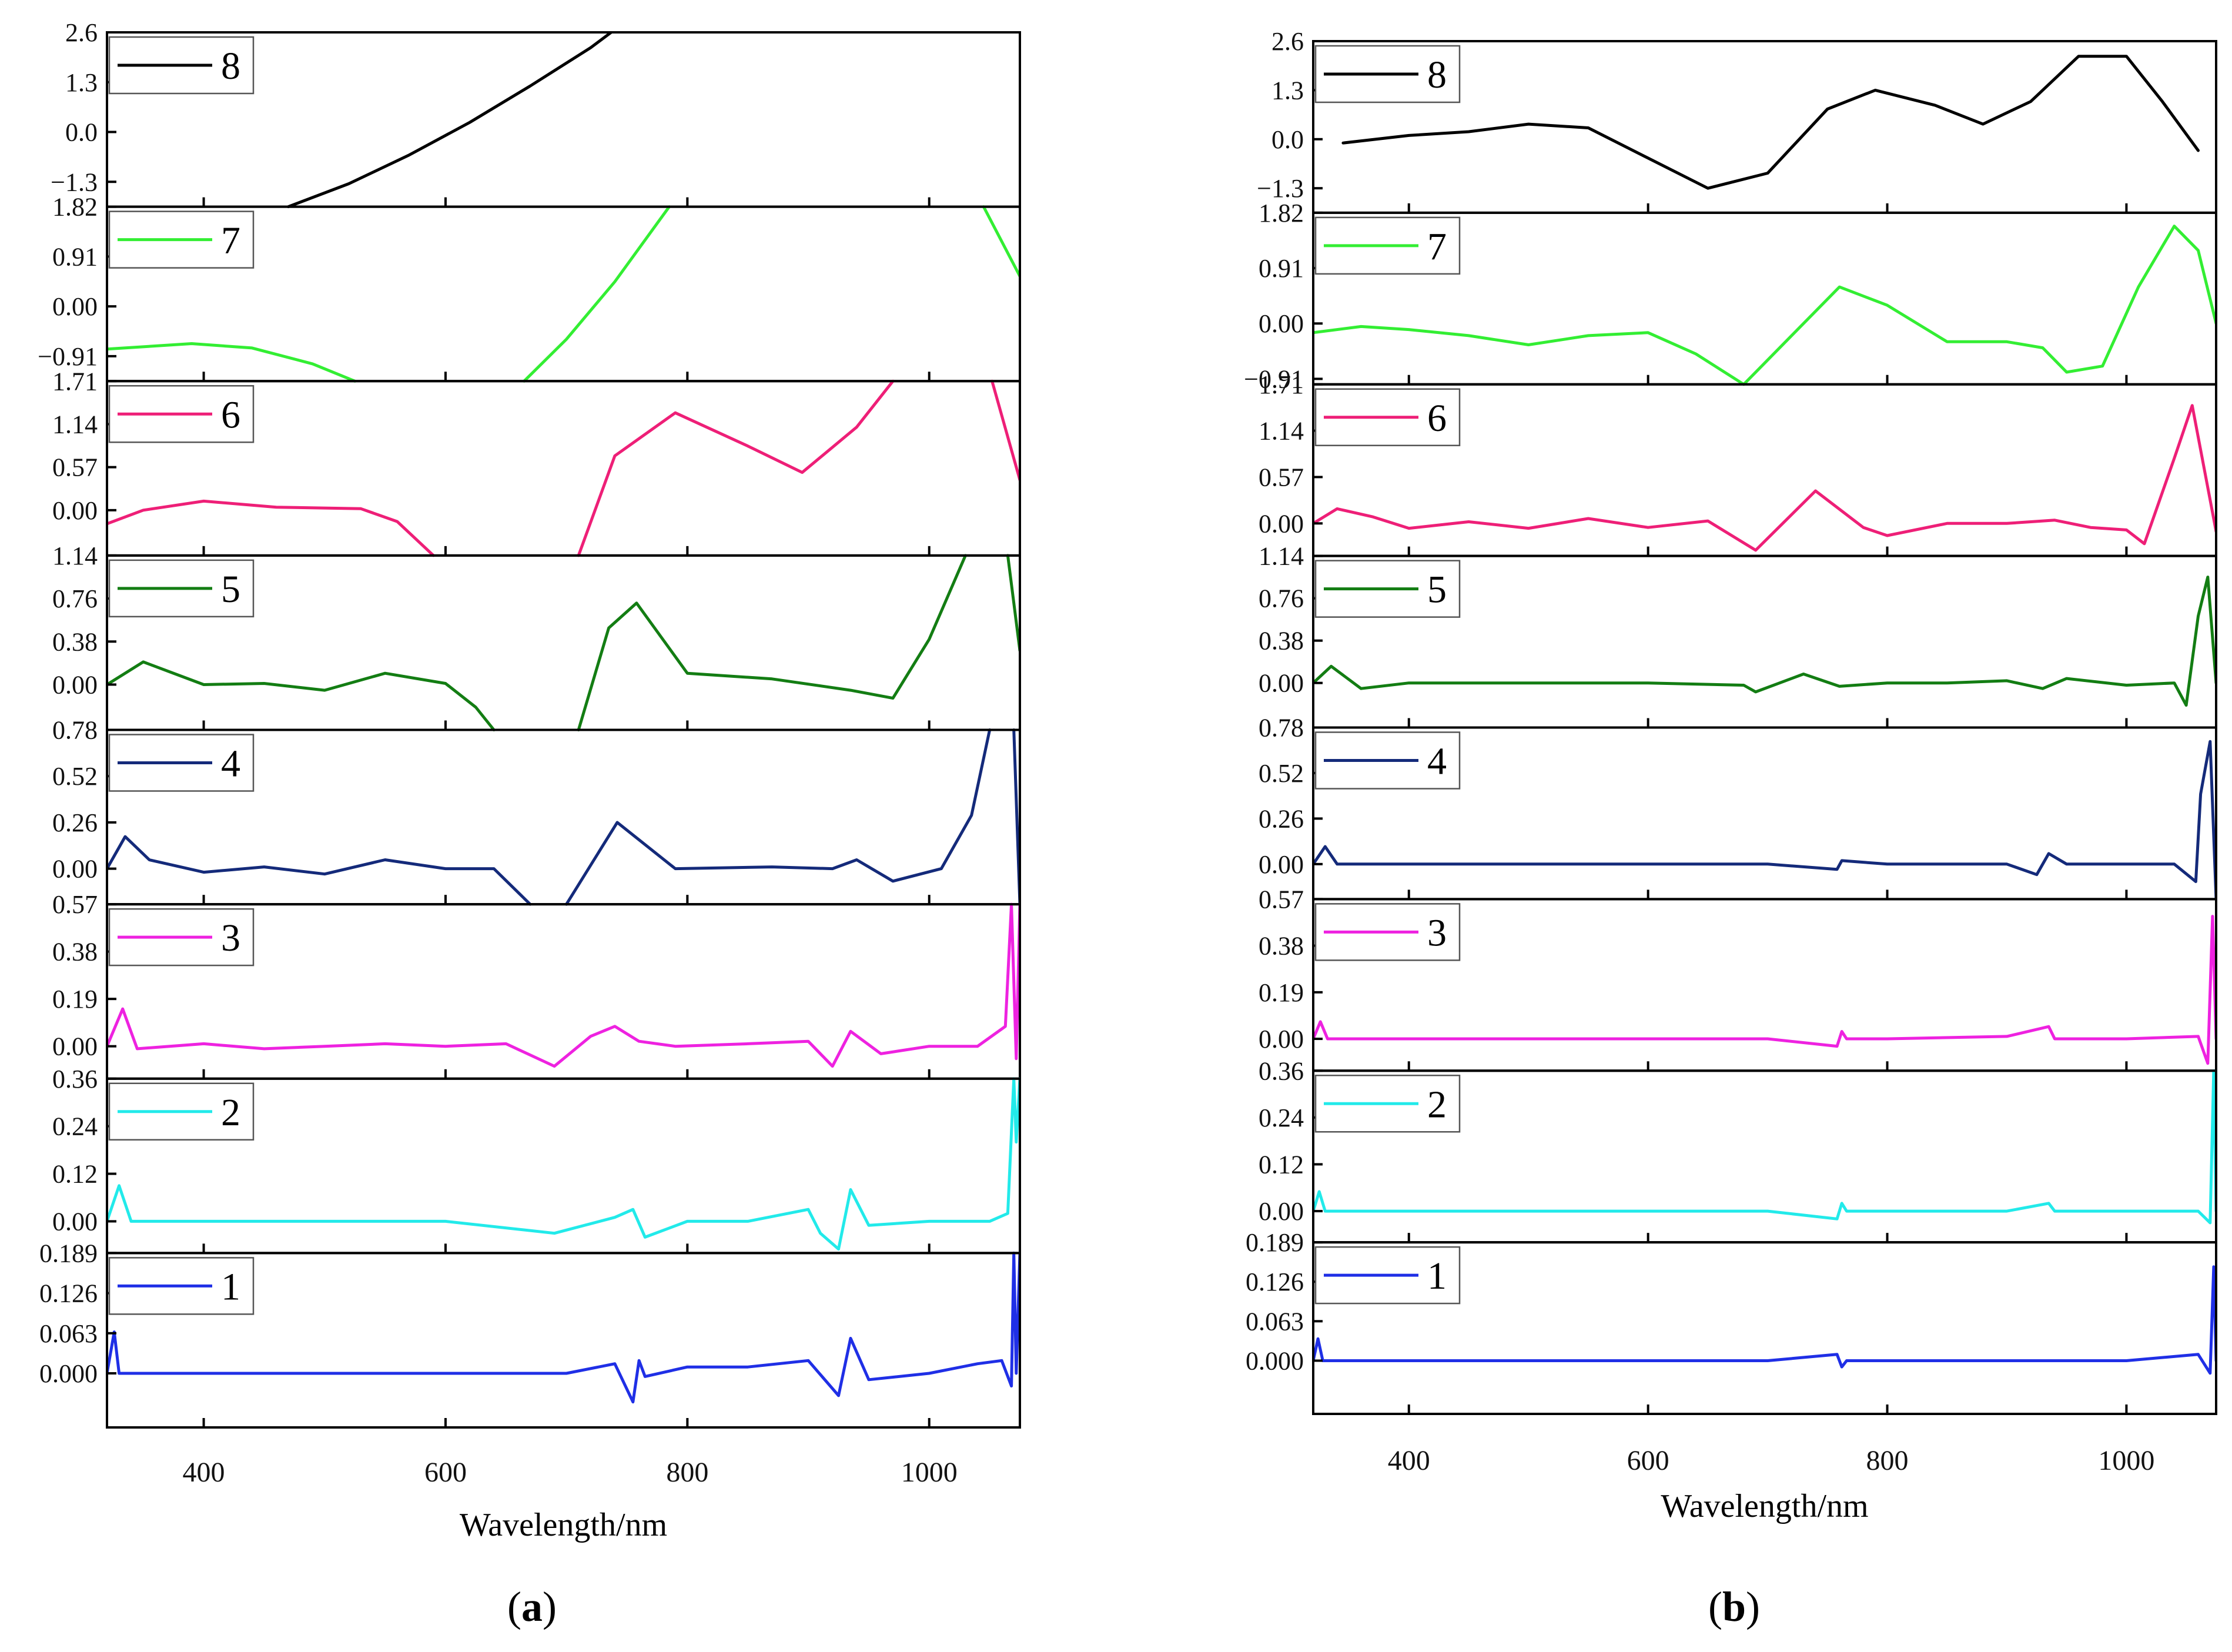  I want to click on panel-label: (a), so click(532, 1606).